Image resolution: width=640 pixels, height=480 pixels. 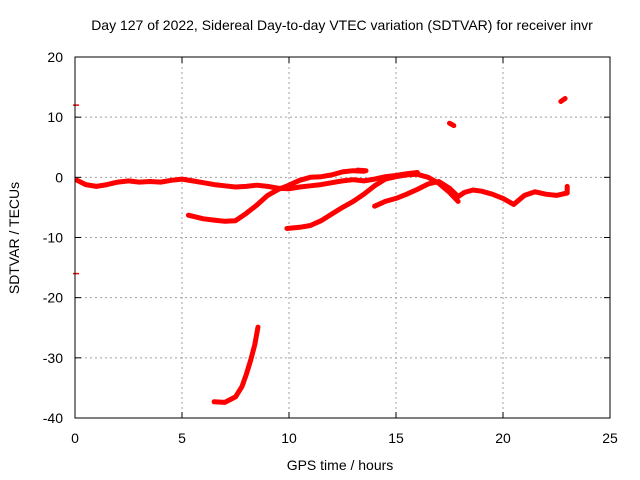 What do you see at coordinates (471, 194) in the screenshot?
I see `series-track-e` at bounding box center [471, 194].